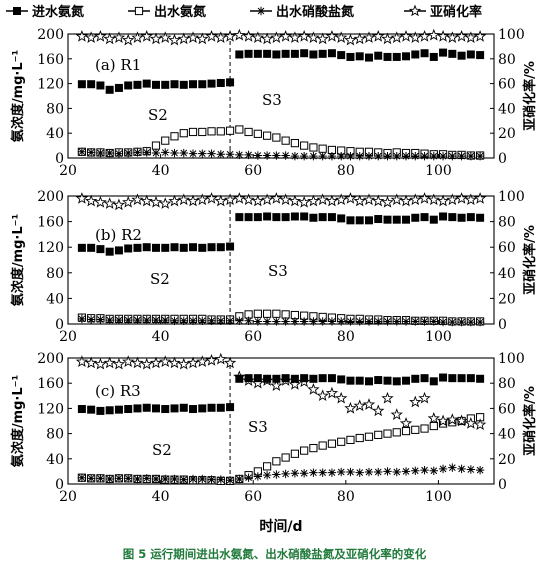  I want to click on series-open-square, so click(281, 449).